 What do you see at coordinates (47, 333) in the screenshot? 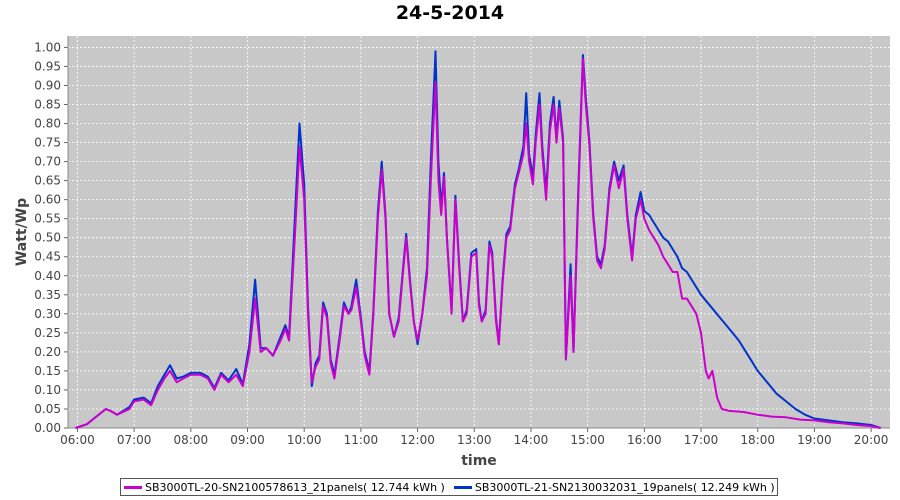
I see `y-tick-label: 0.25` at bounding box center [47, 333].